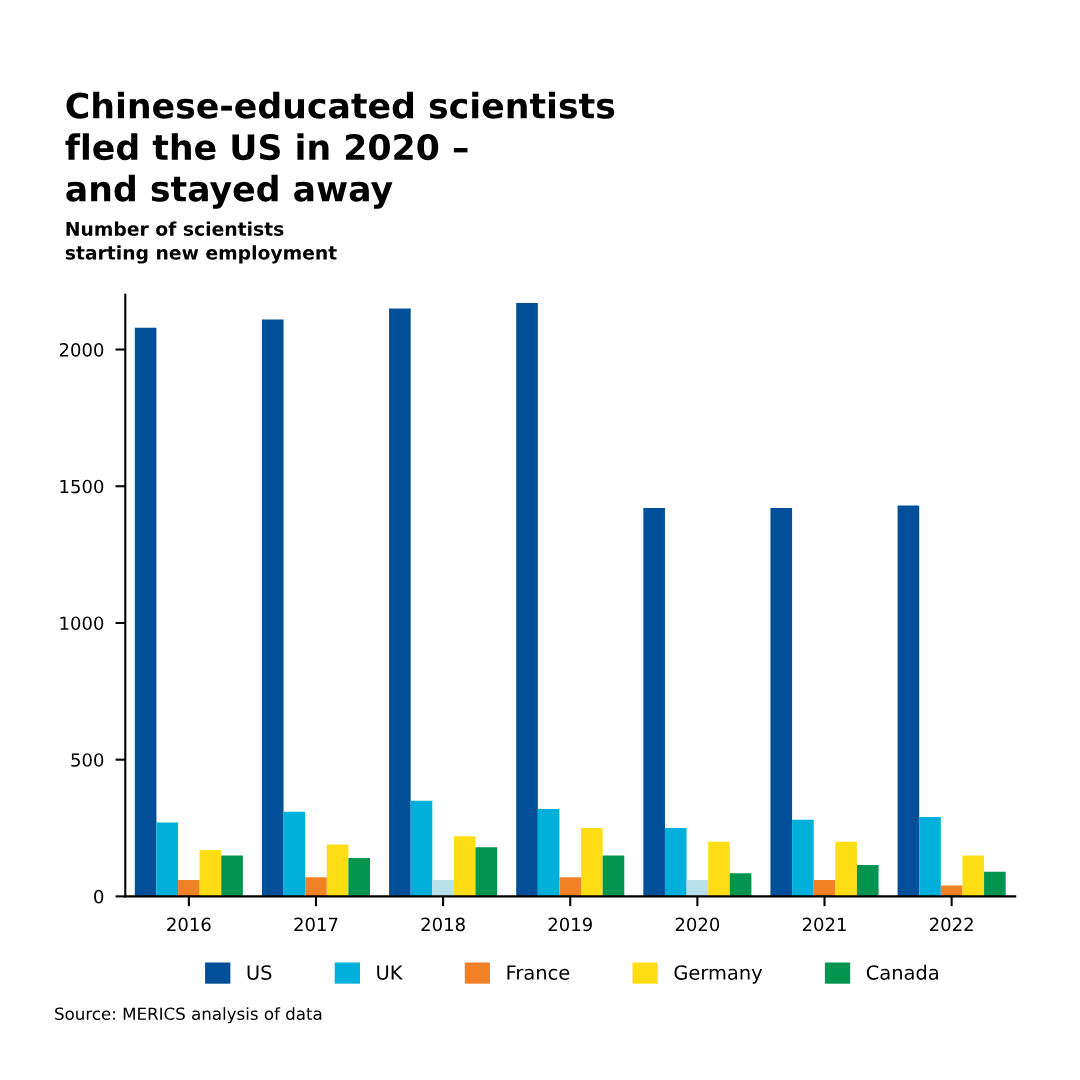 This screenshot has height=1080, width=1080. Describe the element at coordinates (902, 972) in the screenshot. I see `legend-label: Canada` at that location.